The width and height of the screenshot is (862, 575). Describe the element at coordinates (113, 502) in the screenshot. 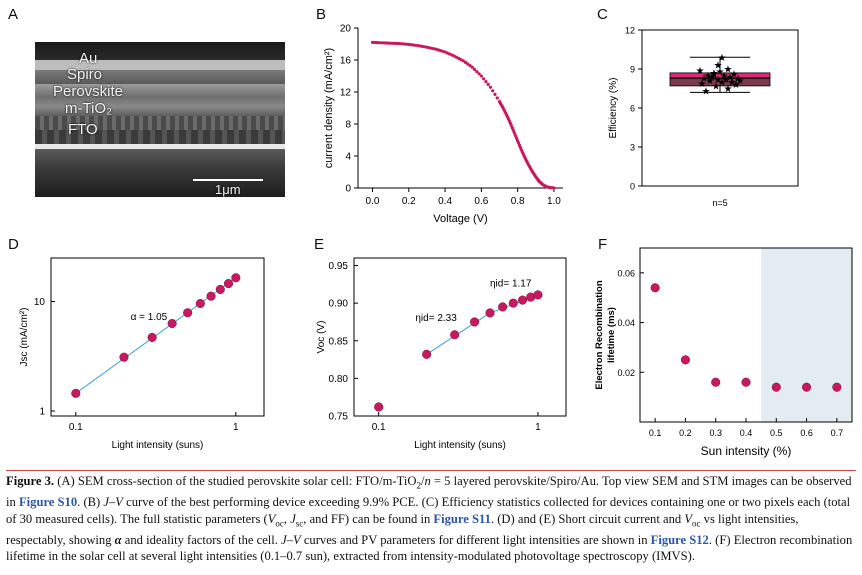

I see `caption-jv-1: J–V` at that location.